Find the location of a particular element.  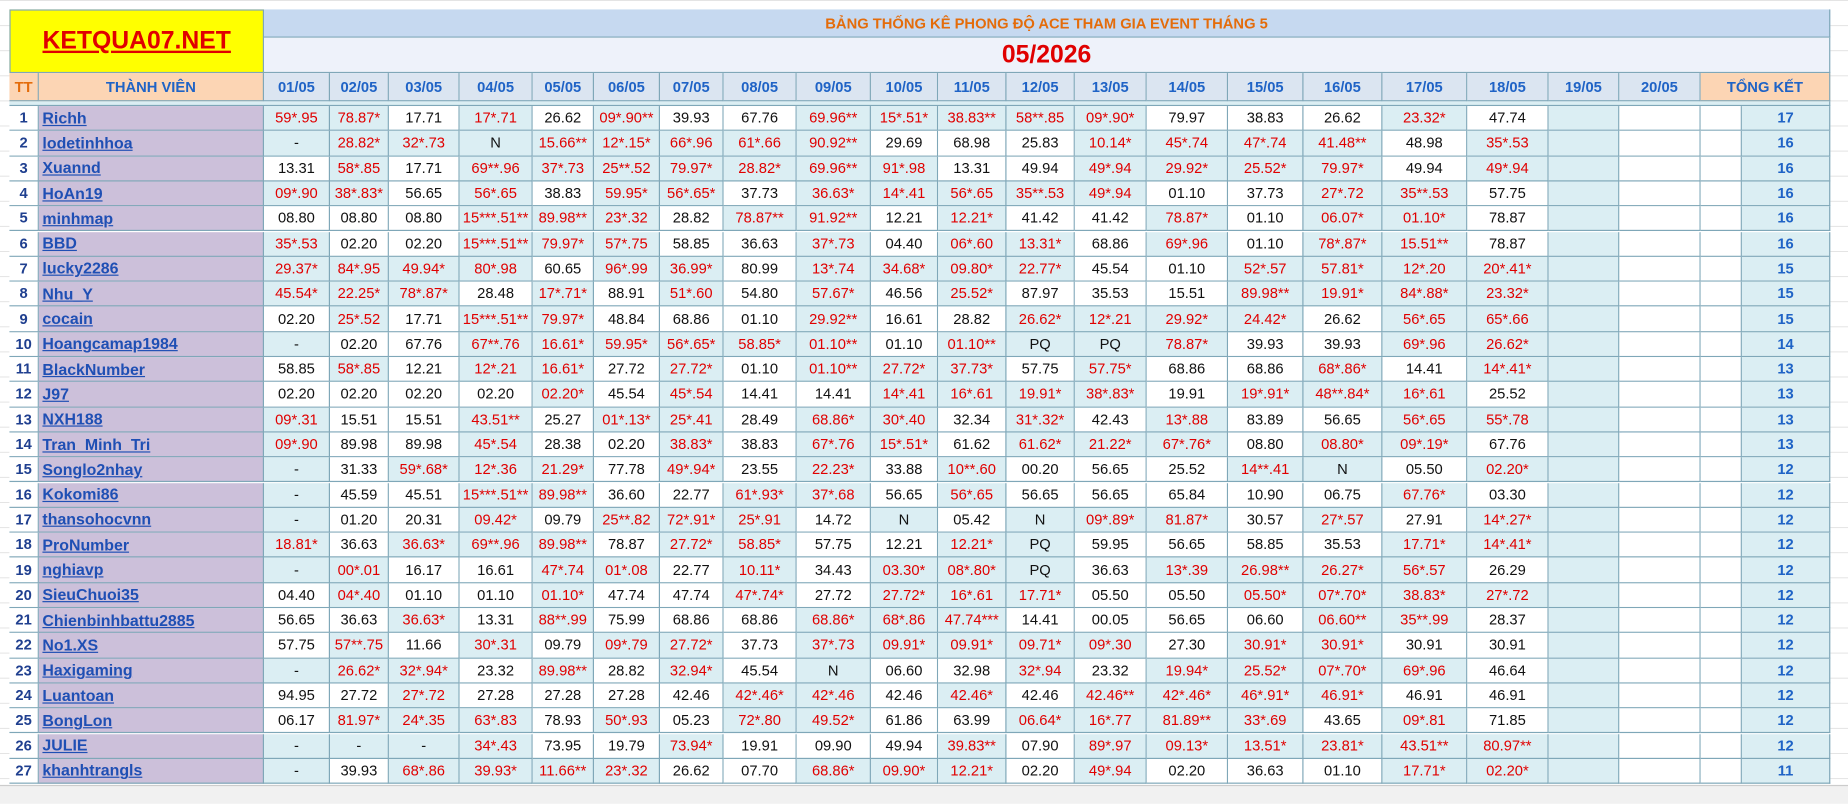

score-cell: 68*.86* is located at coordinates (1343, 370).